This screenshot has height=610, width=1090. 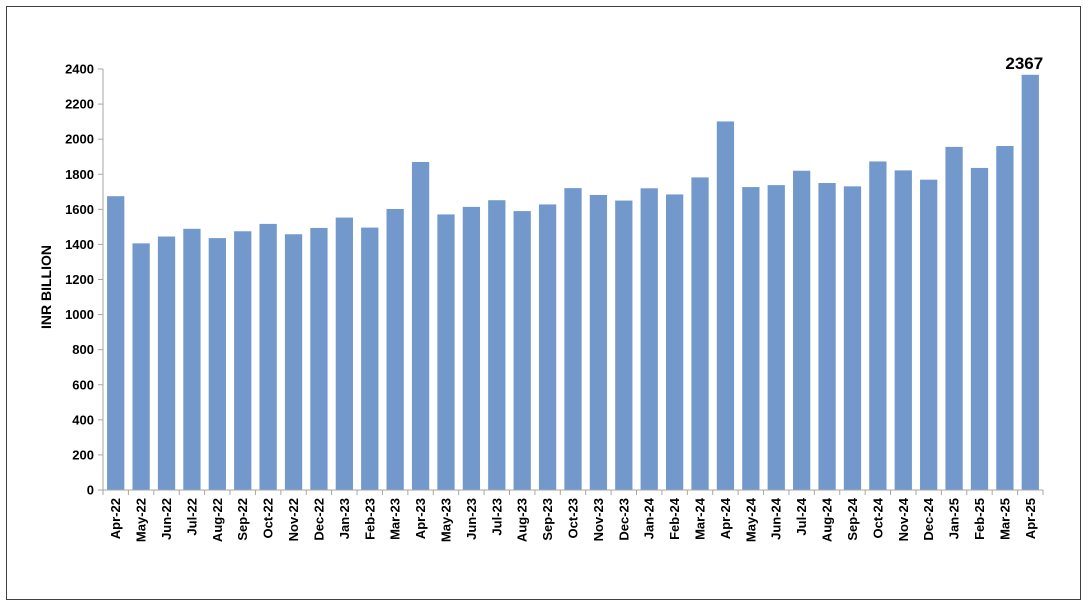 What do you see at coordinates (79, 104) in the screenshot?
I see `y-tick-label: 2200` at bounding box center [79, 104].